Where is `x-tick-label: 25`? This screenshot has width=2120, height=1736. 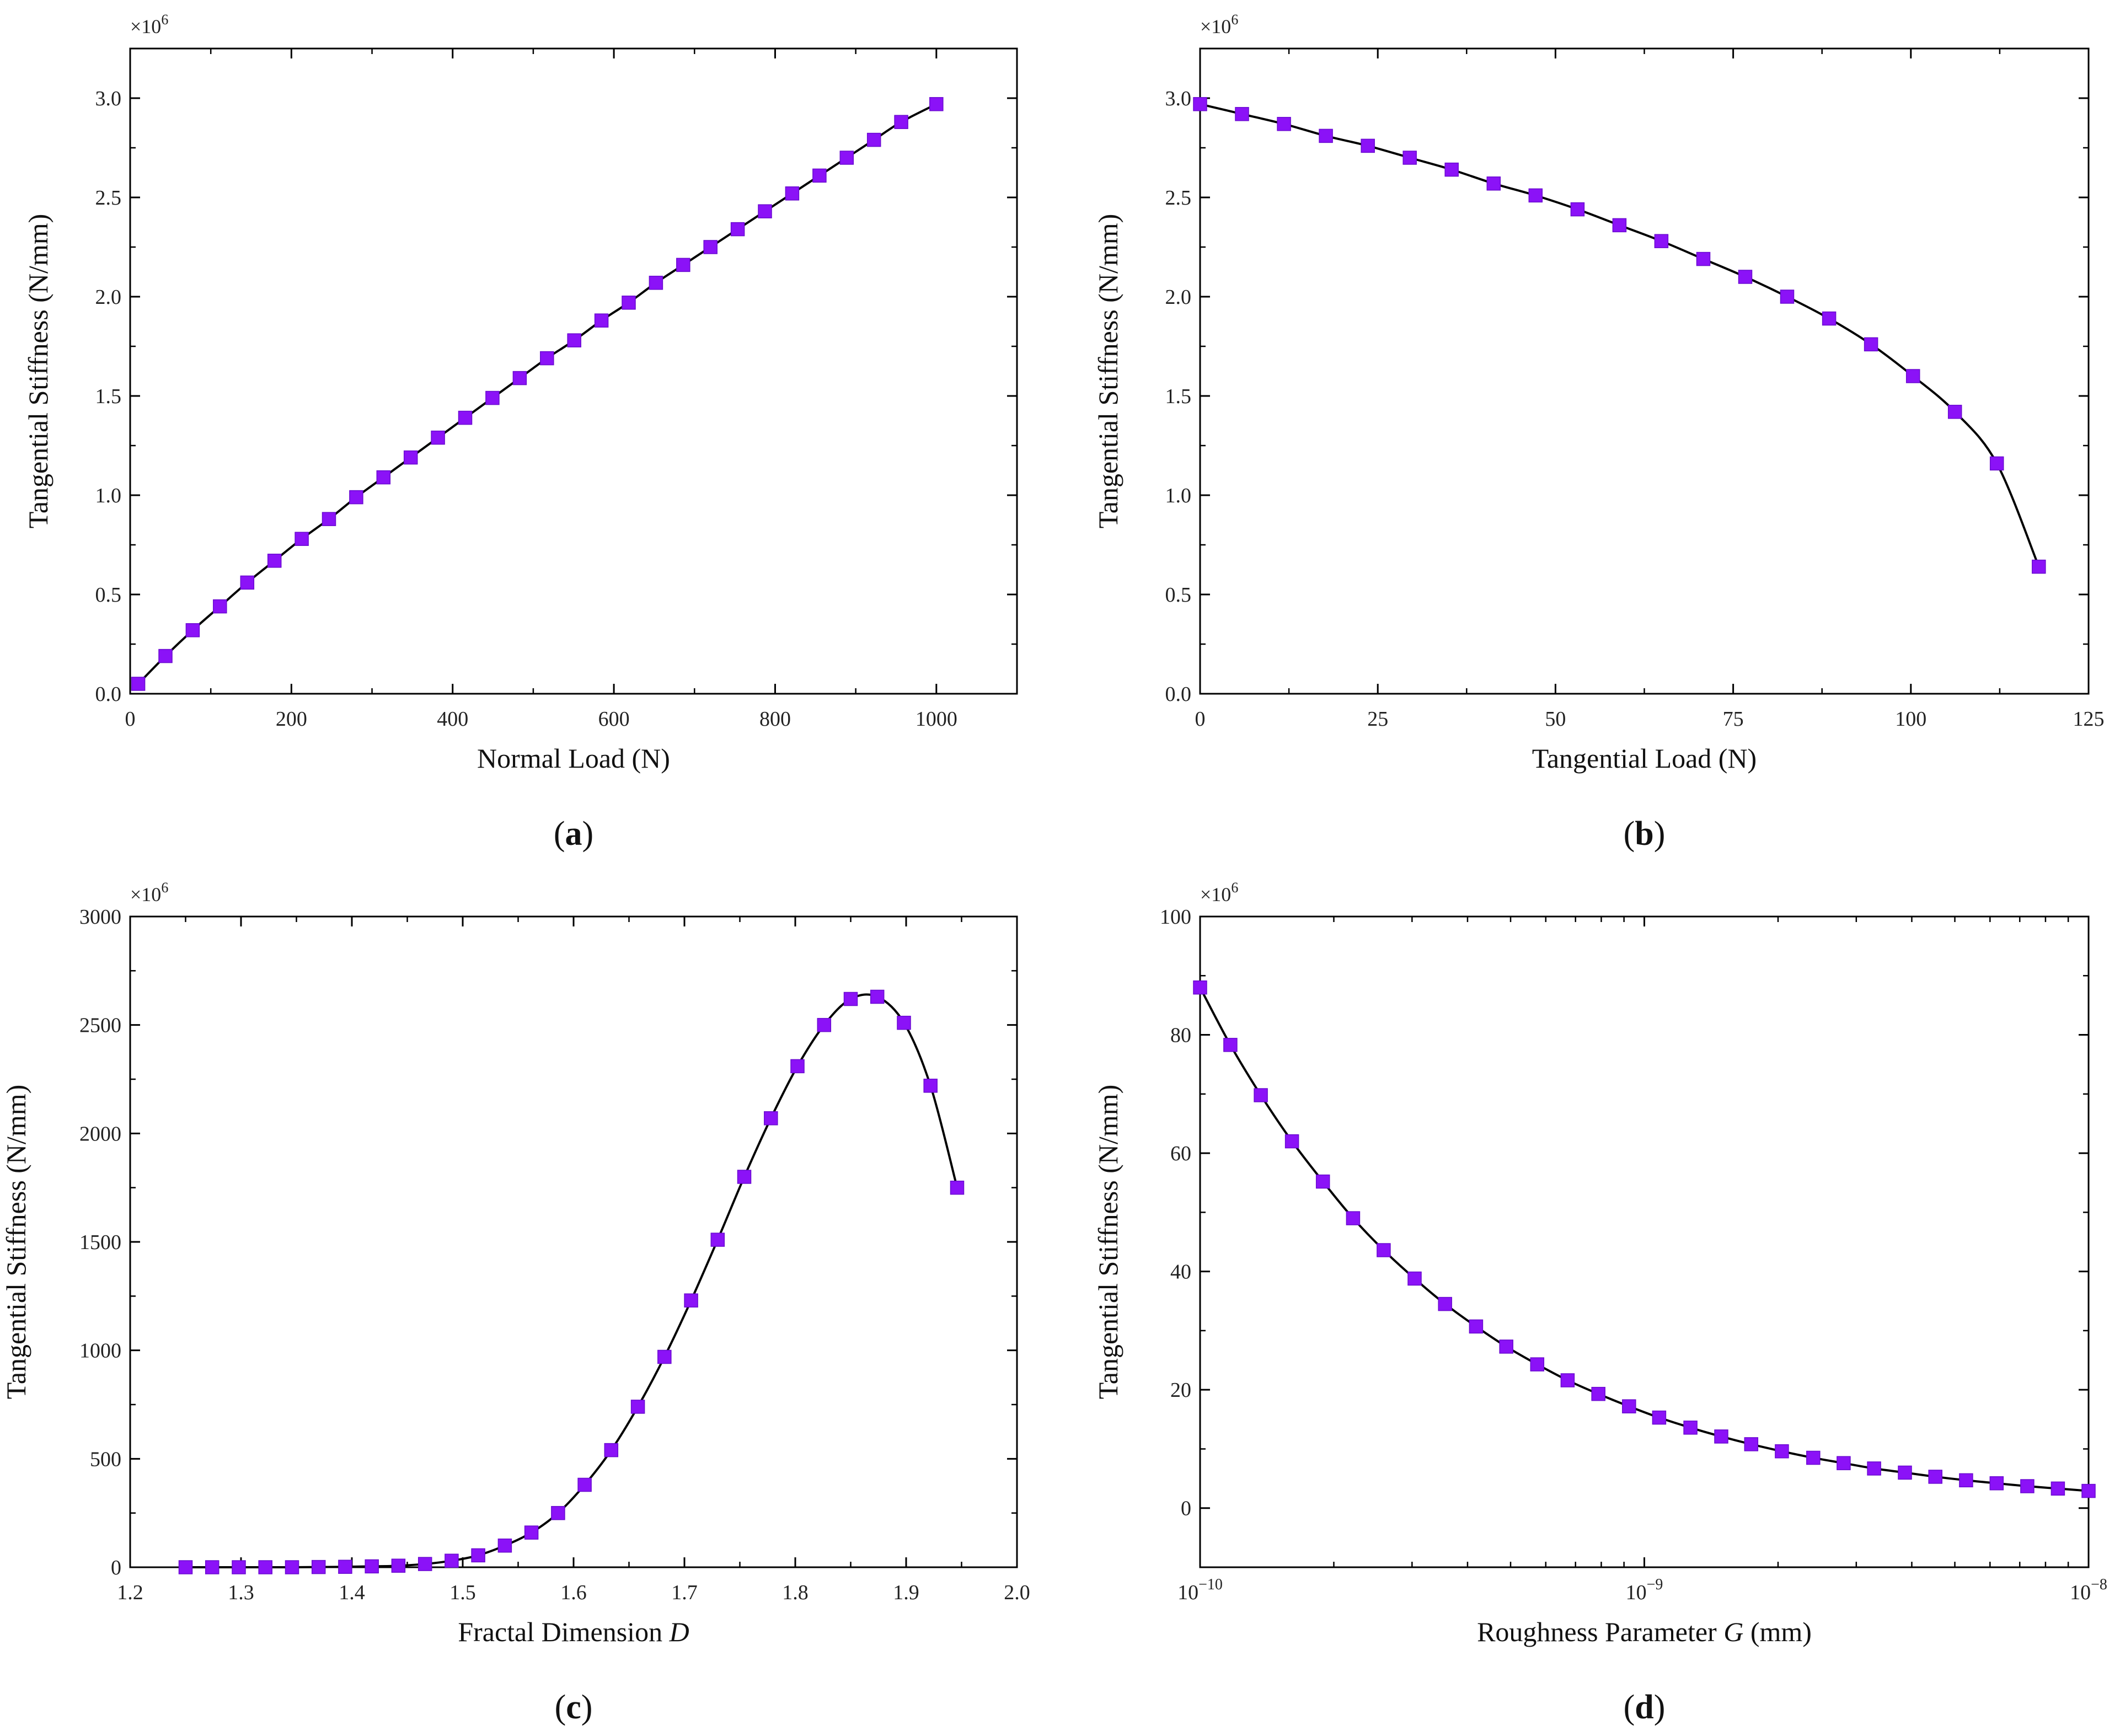
x-tick-label: 25 is located at coordinates (1377, 719).